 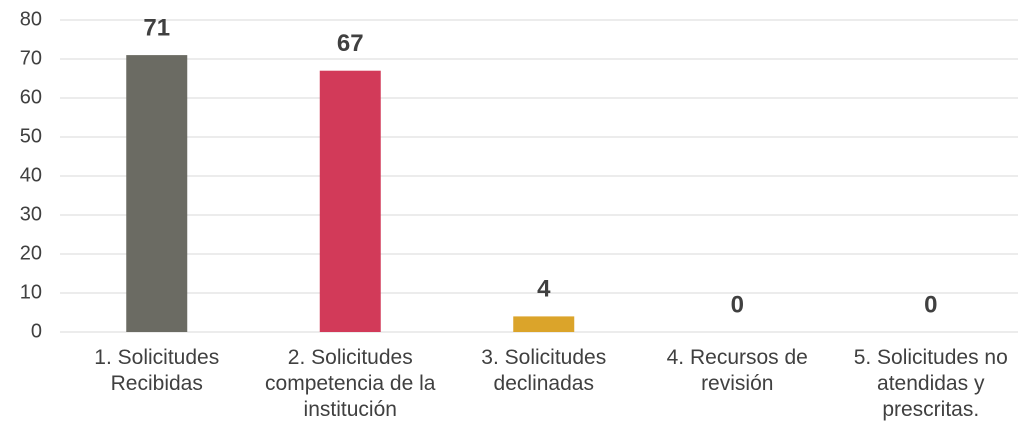 What do you see at coordinates (31, 253) in the screenshot?
I see `y-tick-label: 20` at bounding box center [31, 253].